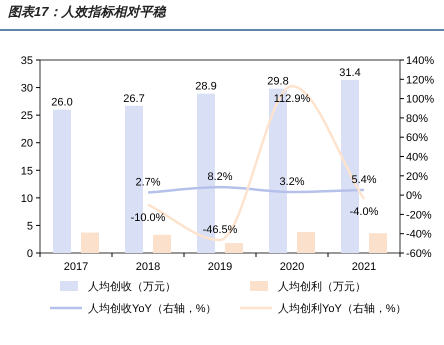 This screenshot has height=345, width=444. What do you see at coordinates (134, 98) in the screenshot?
I see `data-label: 26.7` at bounding box center [134, 98].